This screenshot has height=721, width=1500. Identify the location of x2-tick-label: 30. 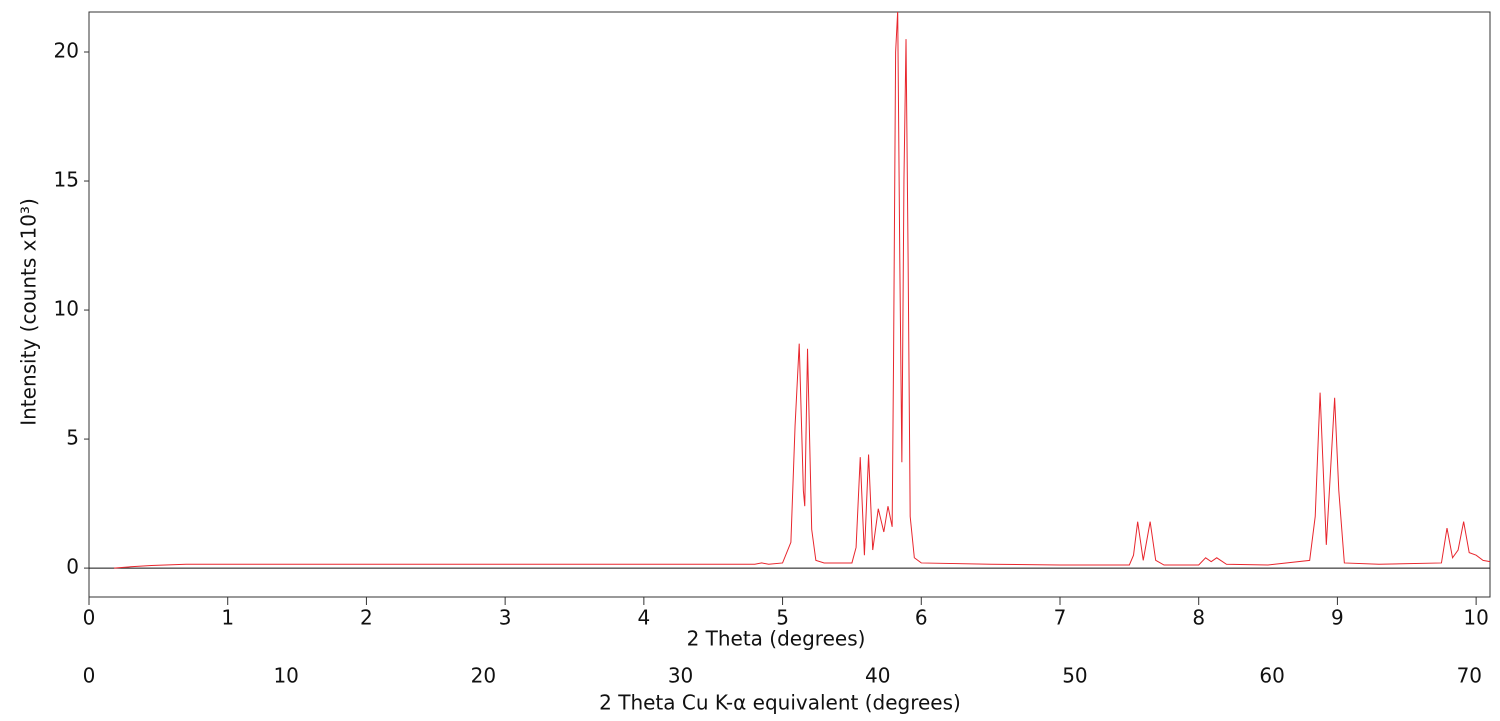
(680, 676).